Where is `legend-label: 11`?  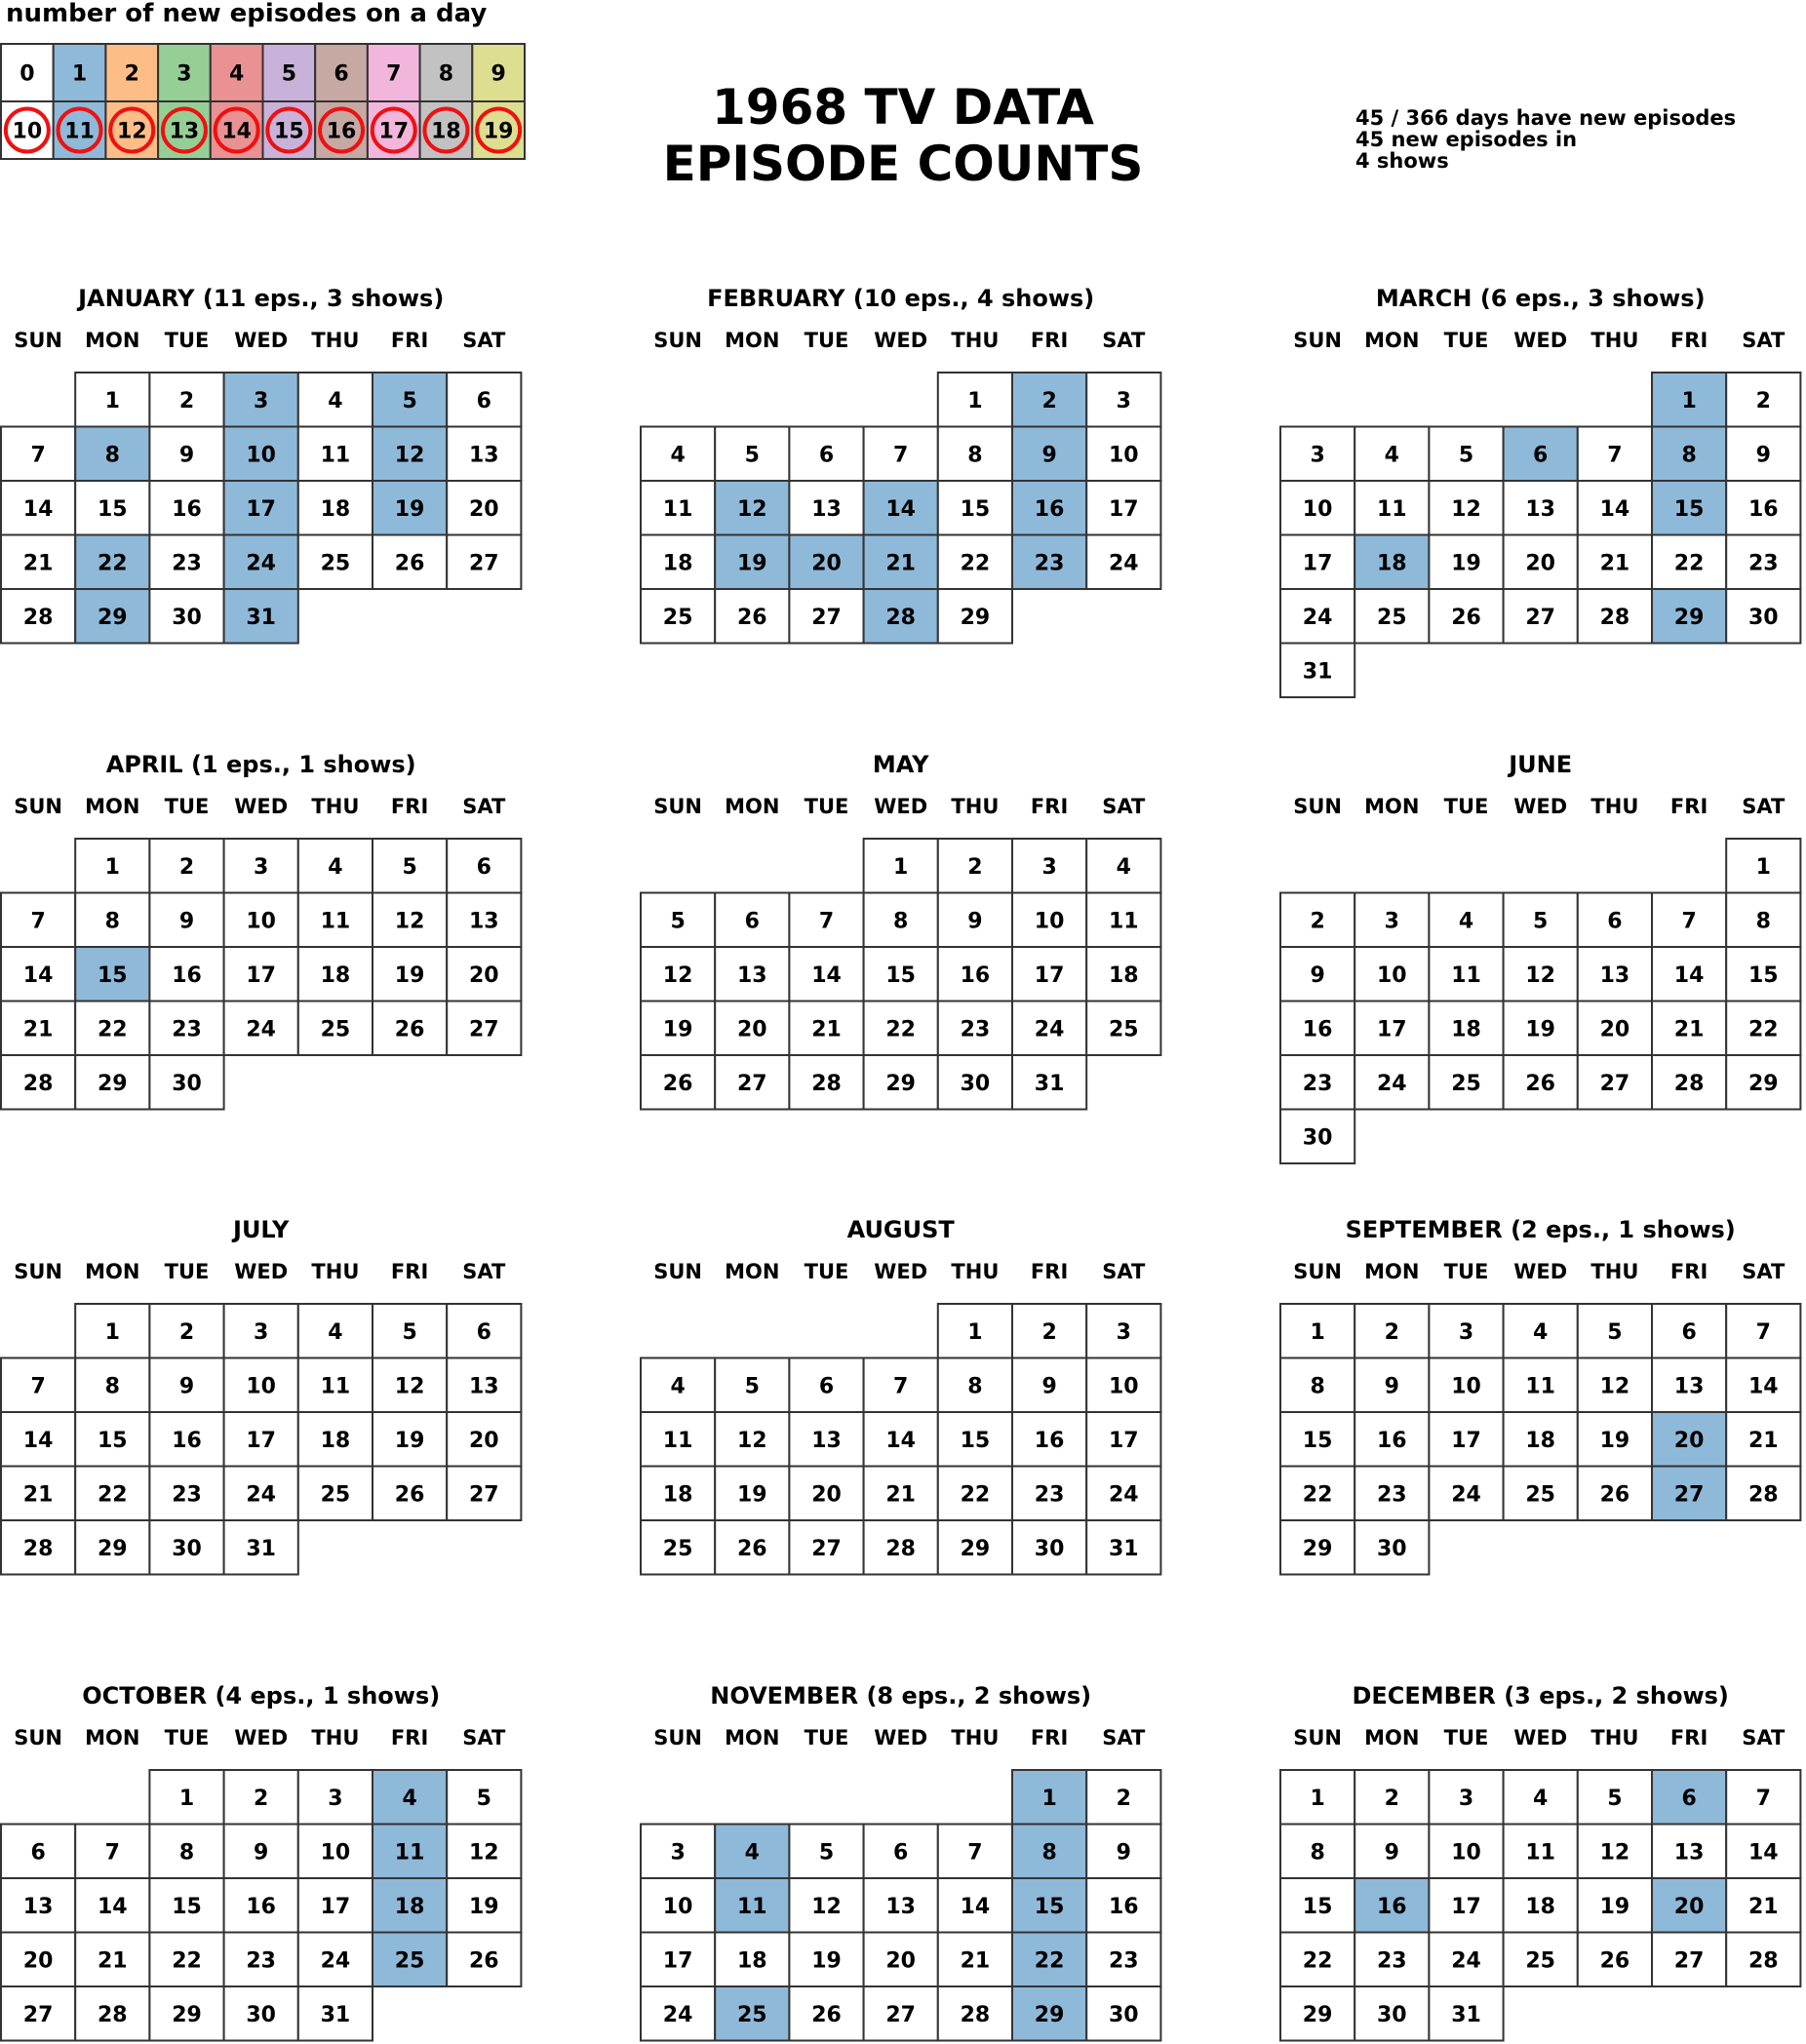 legend-label: 11 is located at coordinates (79, 132).